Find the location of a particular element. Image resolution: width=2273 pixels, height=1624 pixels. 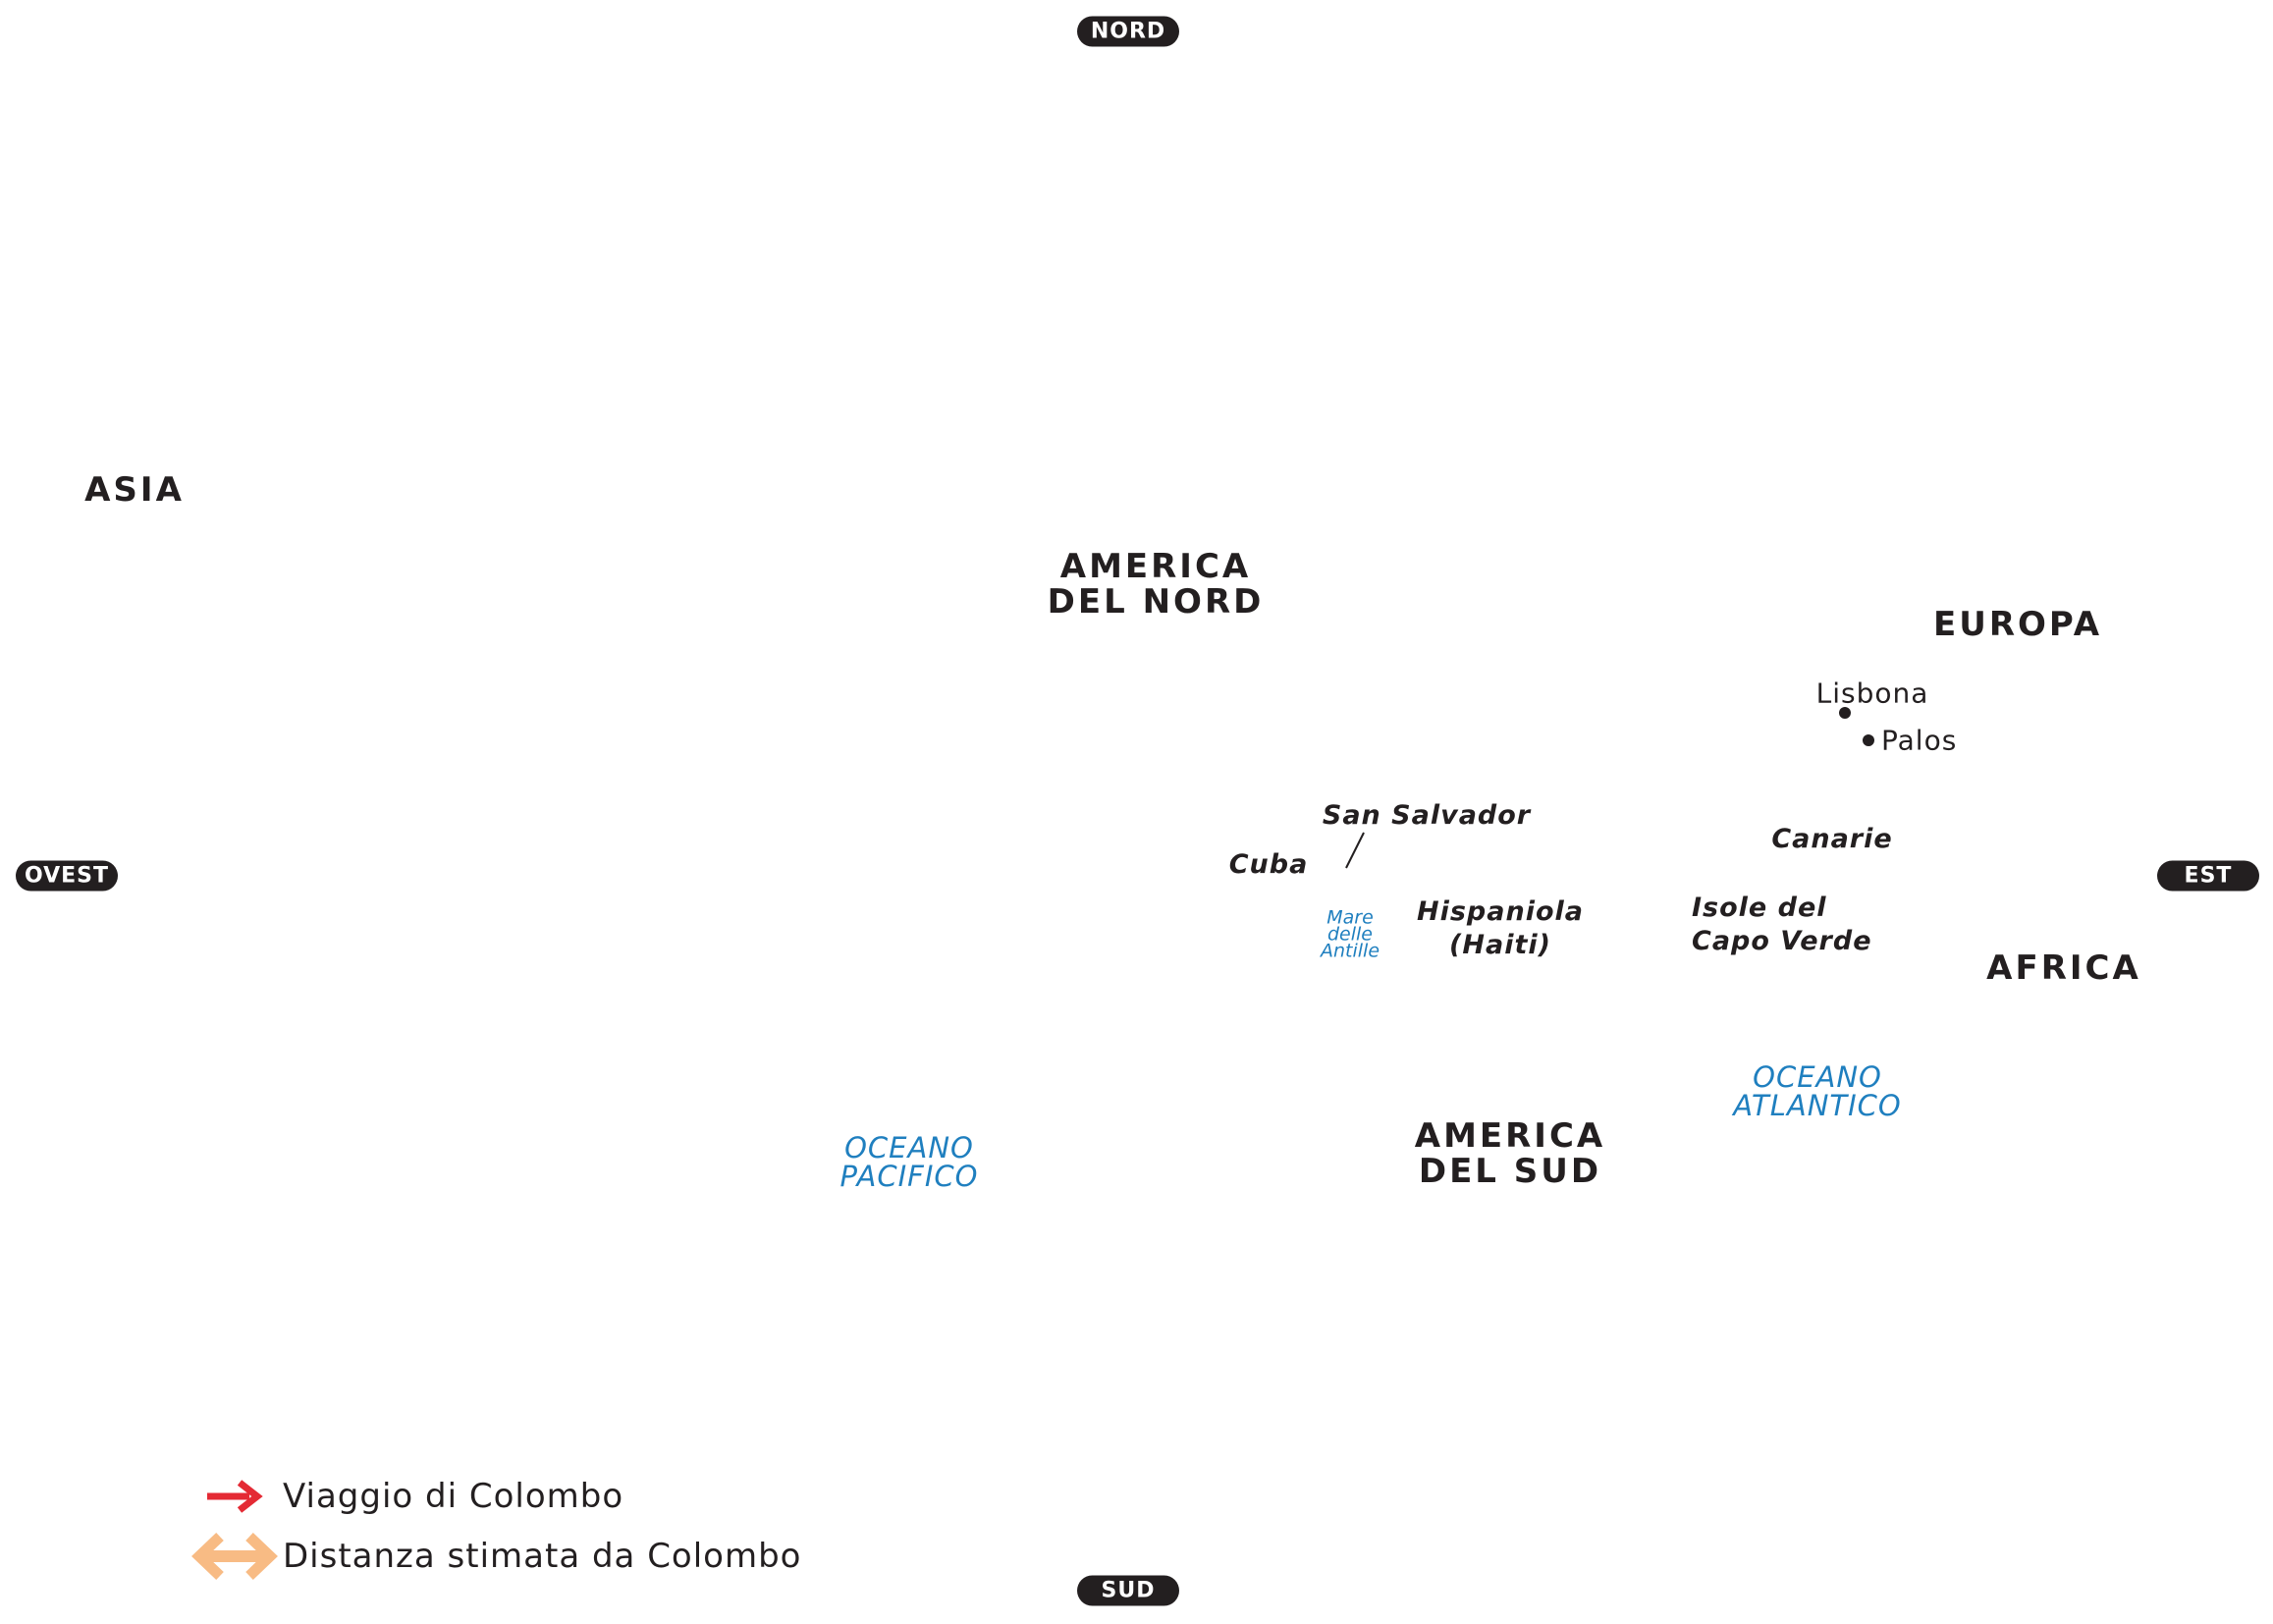

label-line: PACIFICO is located at coordinates (909, 1176).